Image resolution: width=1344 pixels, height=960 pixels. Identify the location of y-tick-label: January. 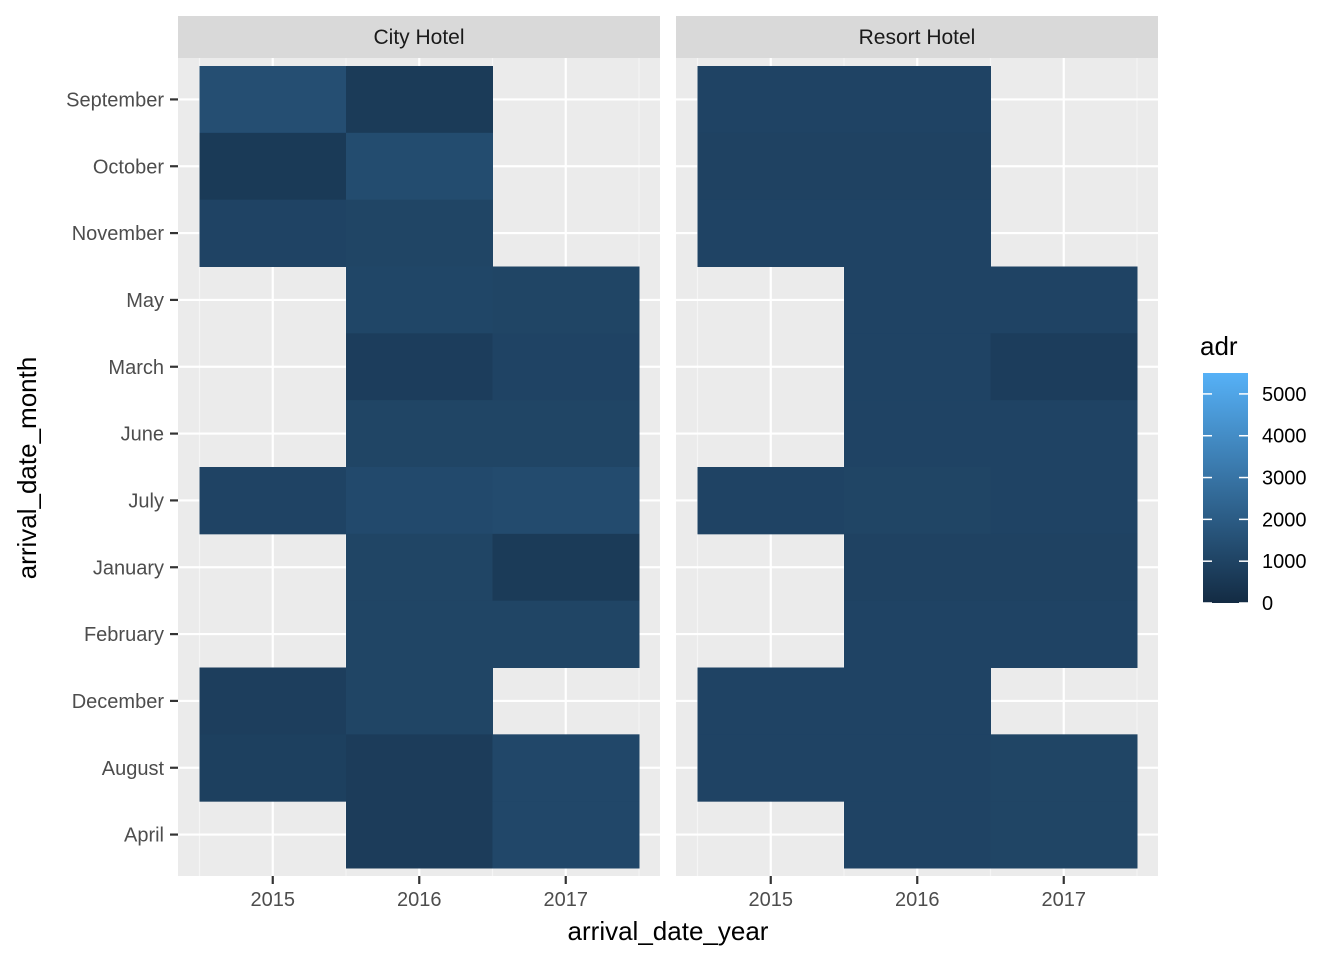
(128, 568).